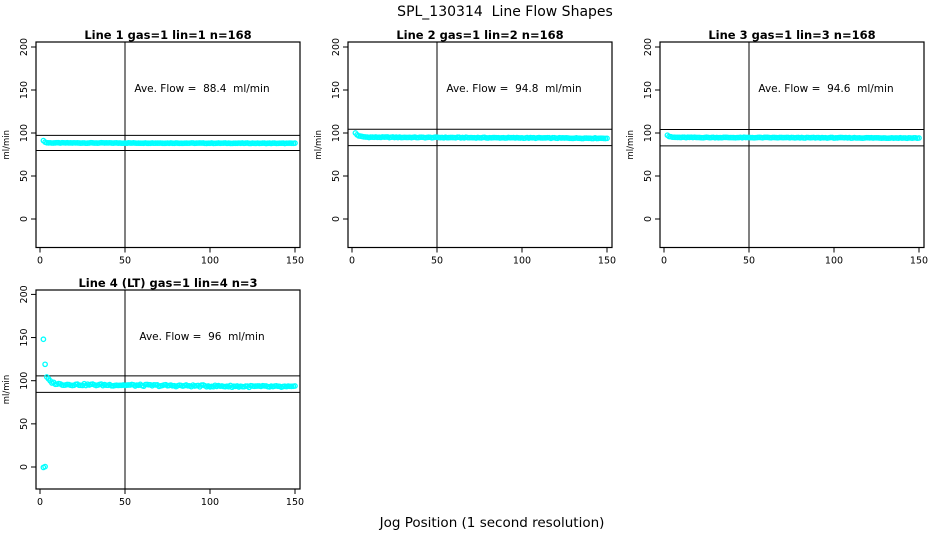 Image resolution: width=936 pixels, height=540 pixels. I want to click on panel-4-title: Line 4 (LT) gas=1 lin=4 n=3, so click(168, 283).